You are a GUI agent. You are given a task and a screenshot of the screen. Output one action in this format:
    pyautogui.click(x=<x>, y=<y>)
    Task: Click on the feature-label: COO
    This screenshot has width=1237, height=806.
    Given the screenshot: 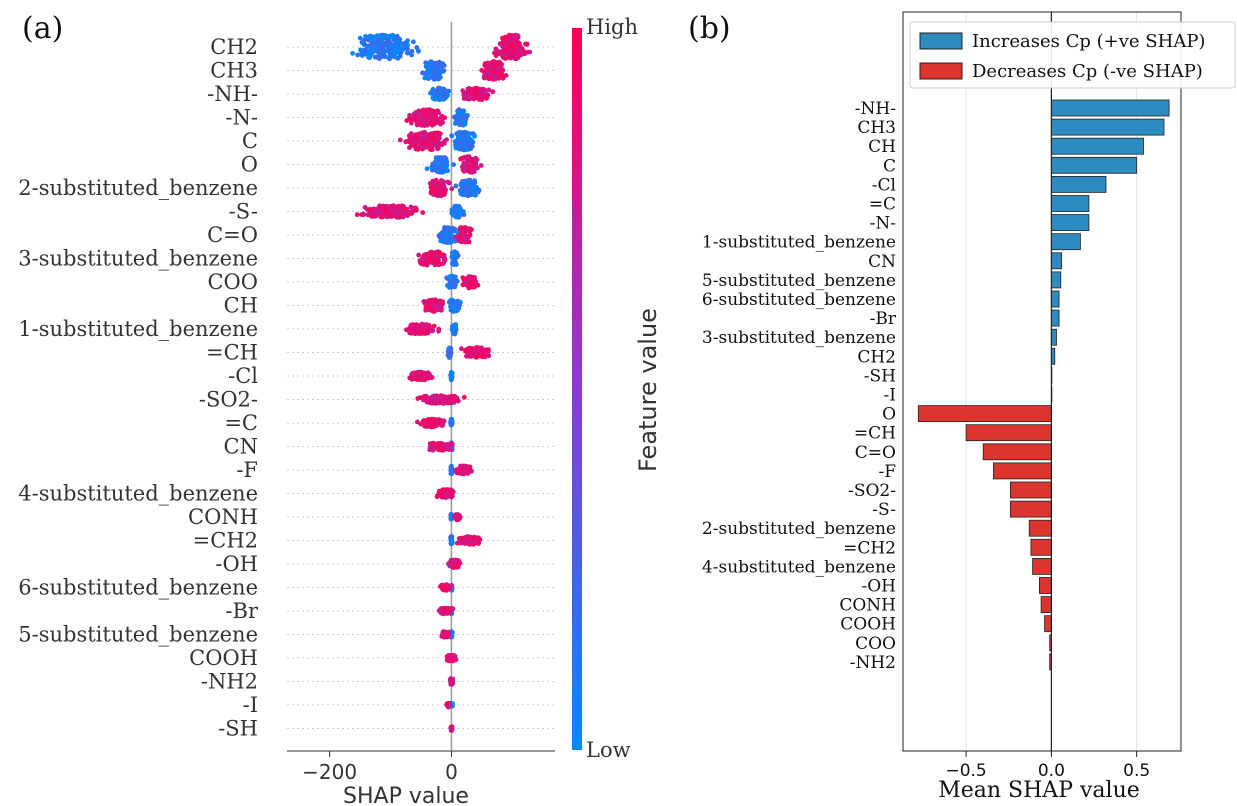 What is the action you would take?
    pyautogui.click(x=232, y=282)
    